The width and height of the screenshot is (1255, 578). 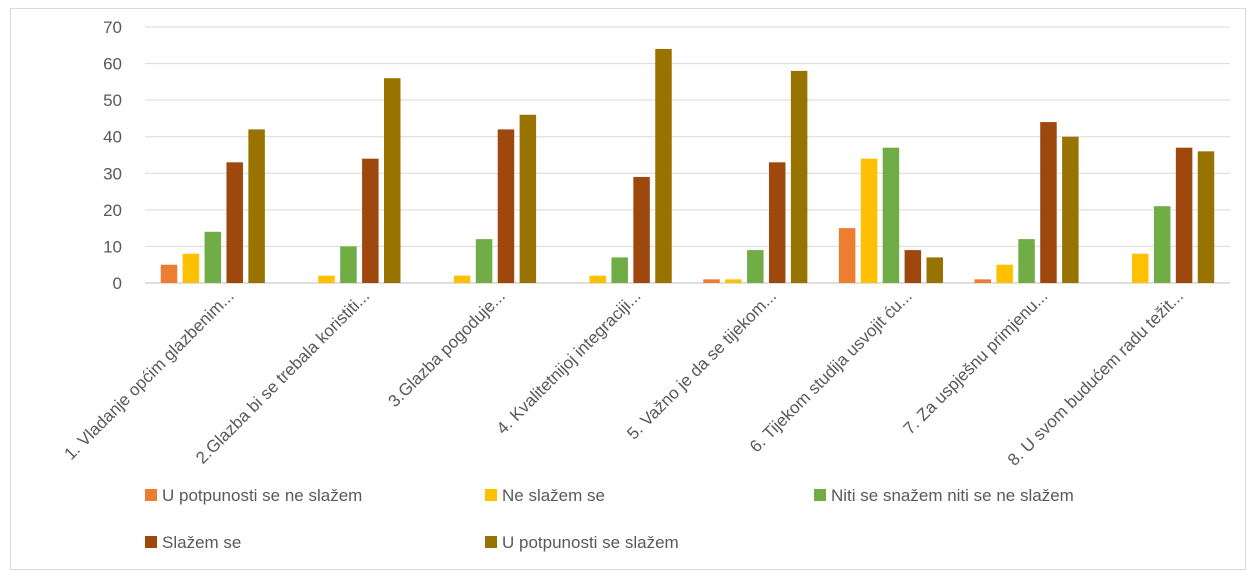 I want to click on y-tick-label: 70, so click(x=112, y=27).